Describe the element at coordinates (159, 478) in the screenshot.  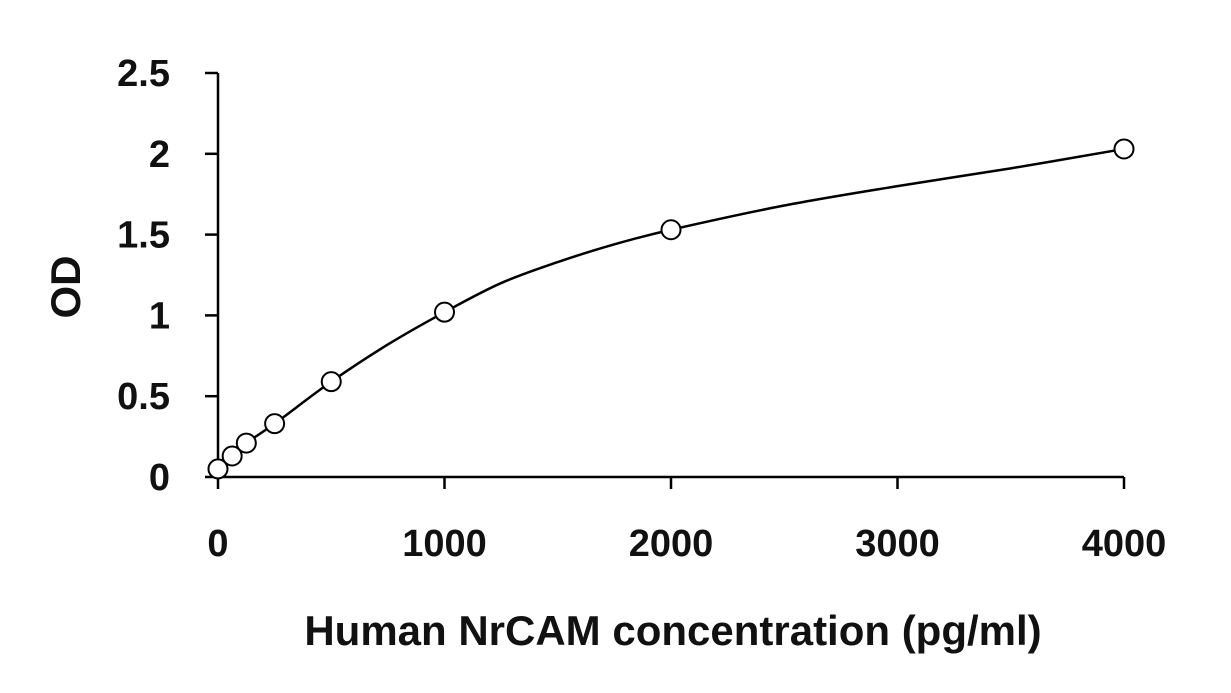
I see `y-tick-label: 0` at that location.